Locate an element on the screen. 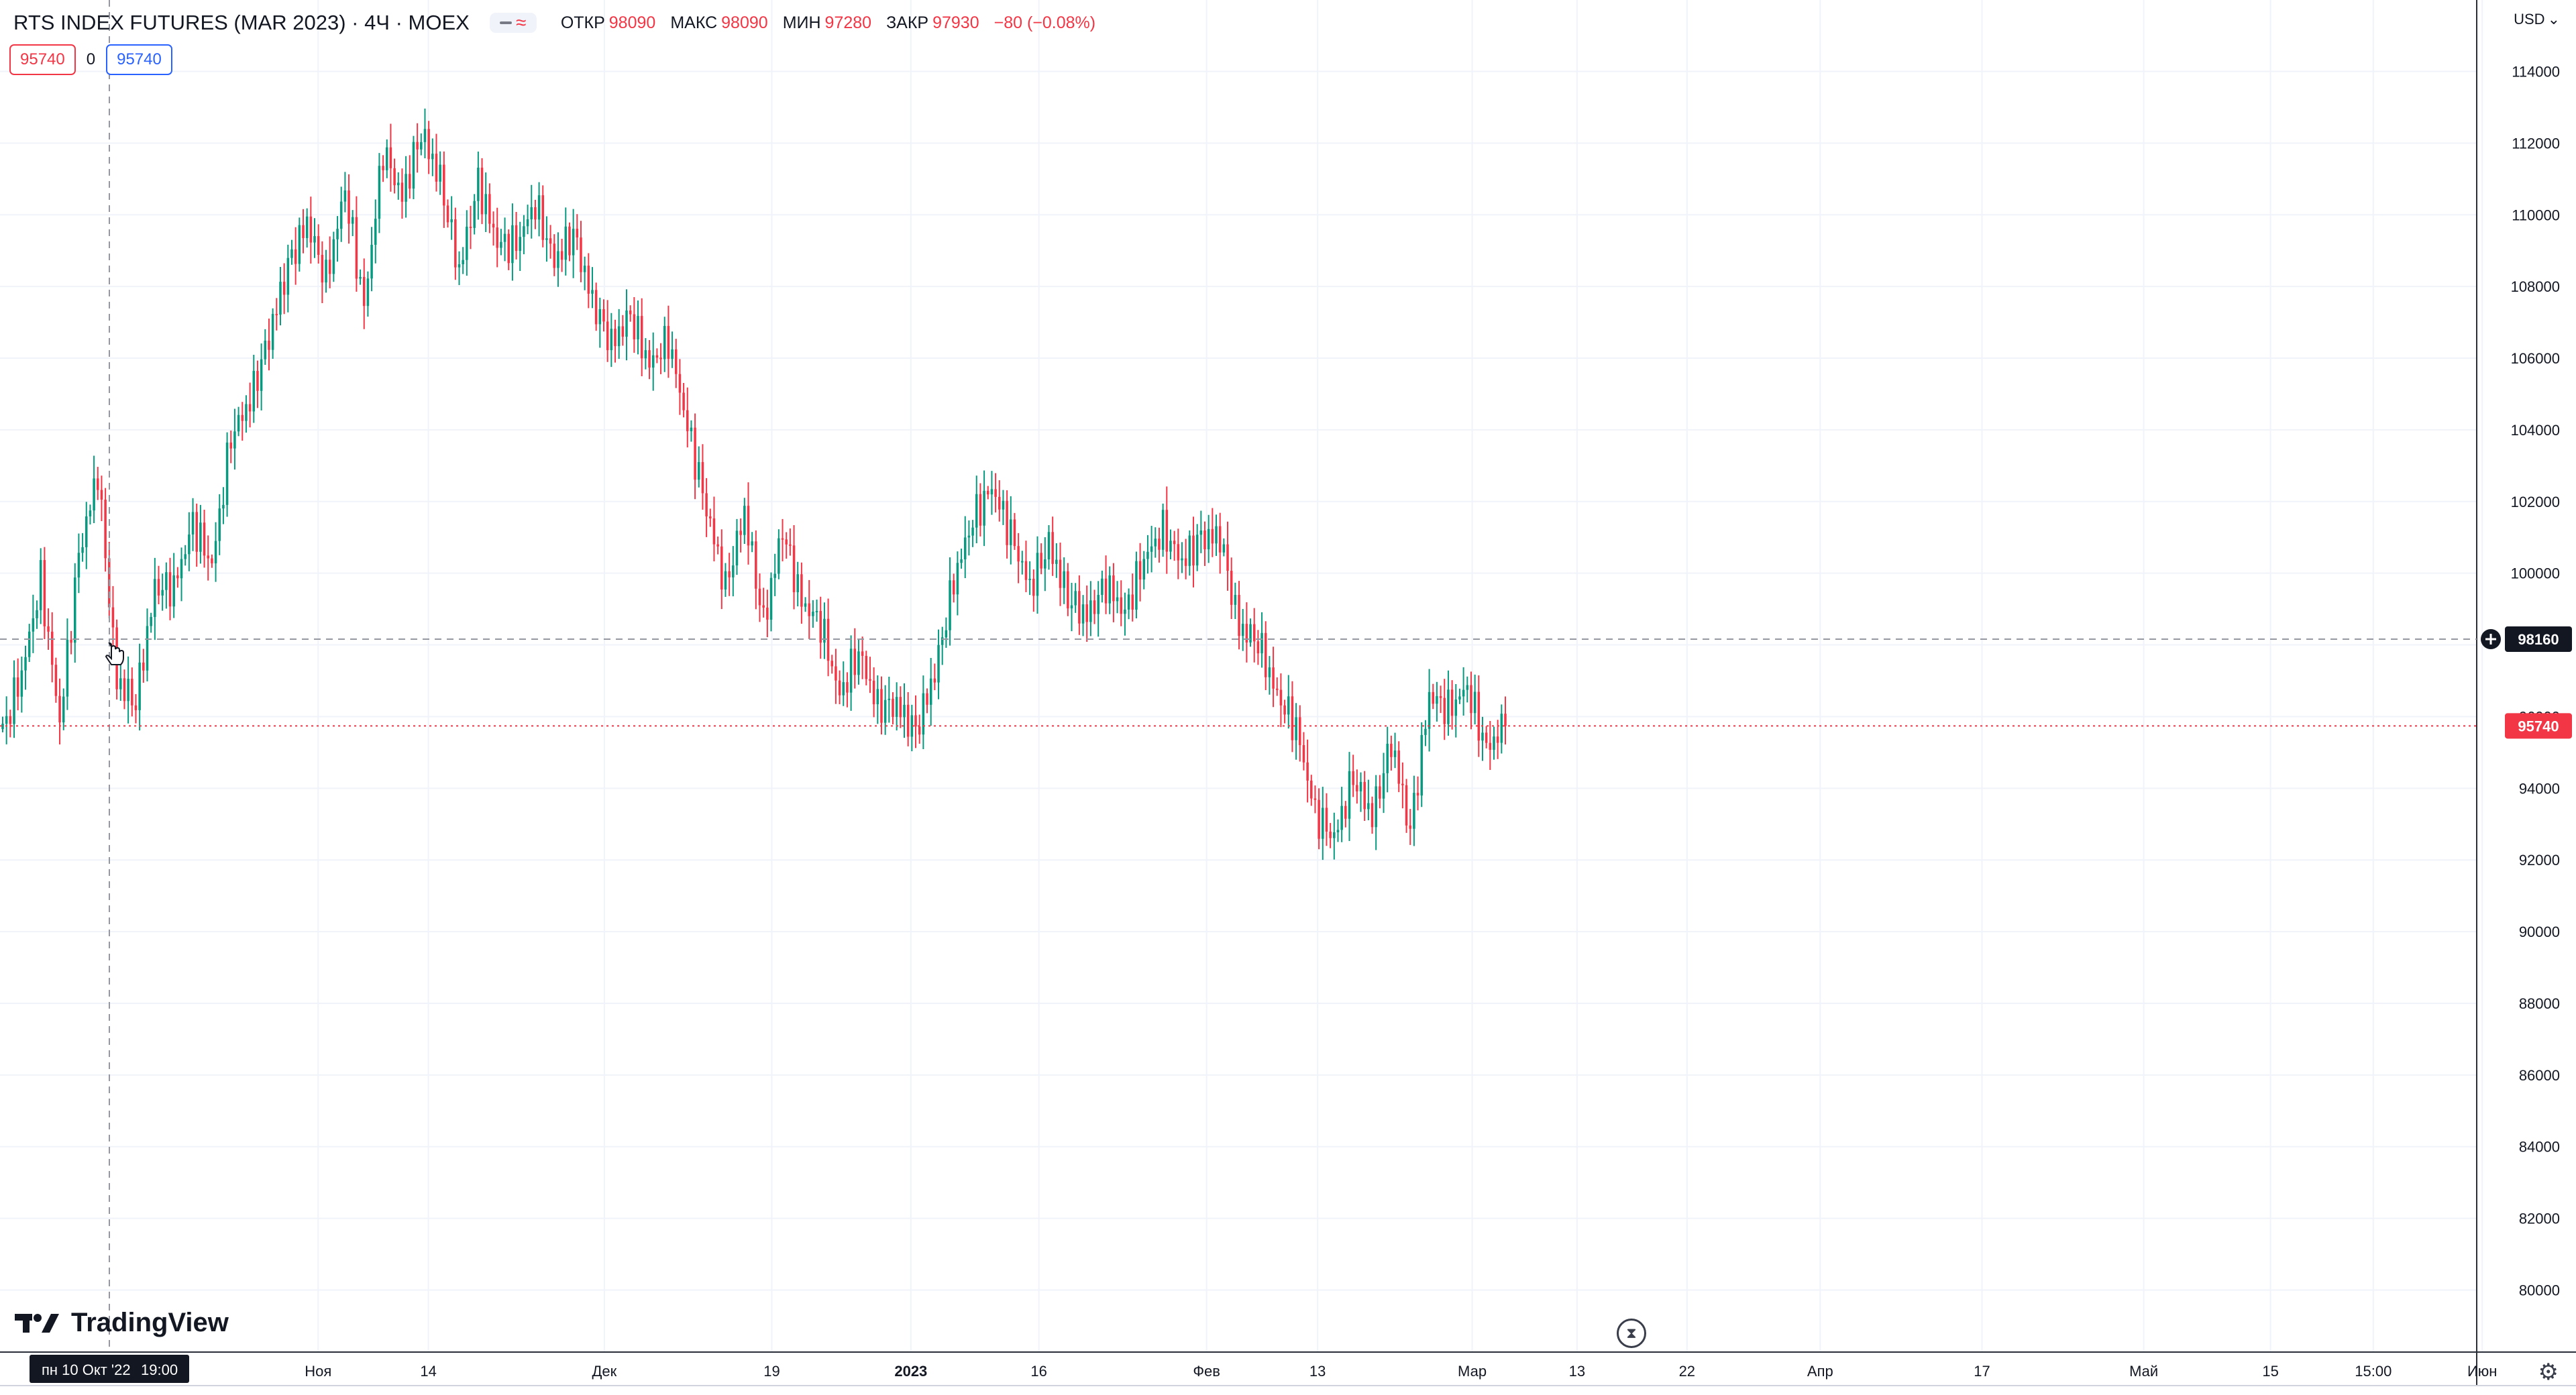 Image resolution: width=2576 pixels, height=1395 pixels. currency-selector: USD ⌄ is located at coordinates (2537, 19).